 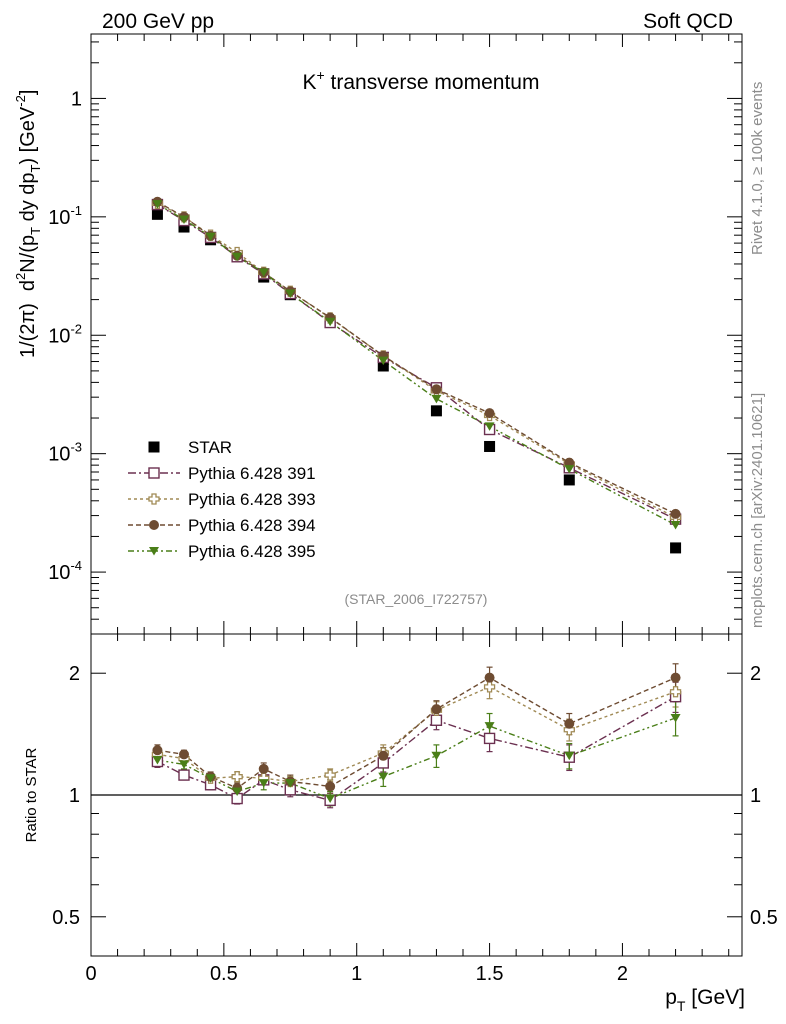 I want to click on ratio-y-tick-label: 1, so click(x=74, y=796).